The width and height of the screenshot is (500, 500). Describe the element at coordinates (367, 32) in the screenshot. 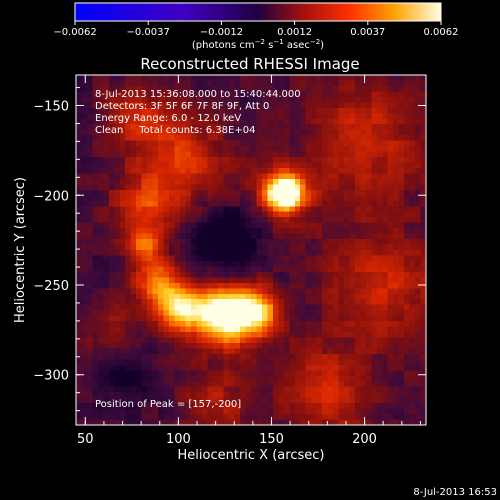

I see `colorbar-tick-label: 0.0037` at that location.